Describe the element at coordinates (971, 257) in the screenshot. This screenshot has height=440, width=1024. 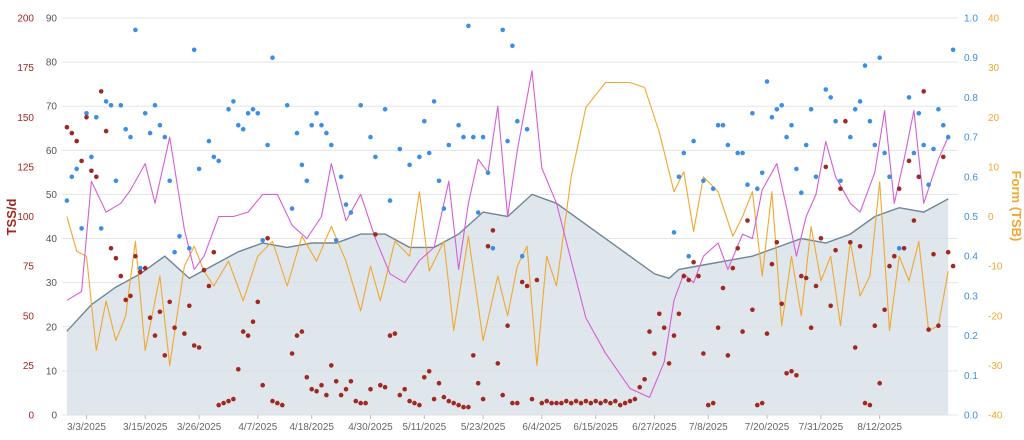
I see `if-tick-label: 0.4` at that location.